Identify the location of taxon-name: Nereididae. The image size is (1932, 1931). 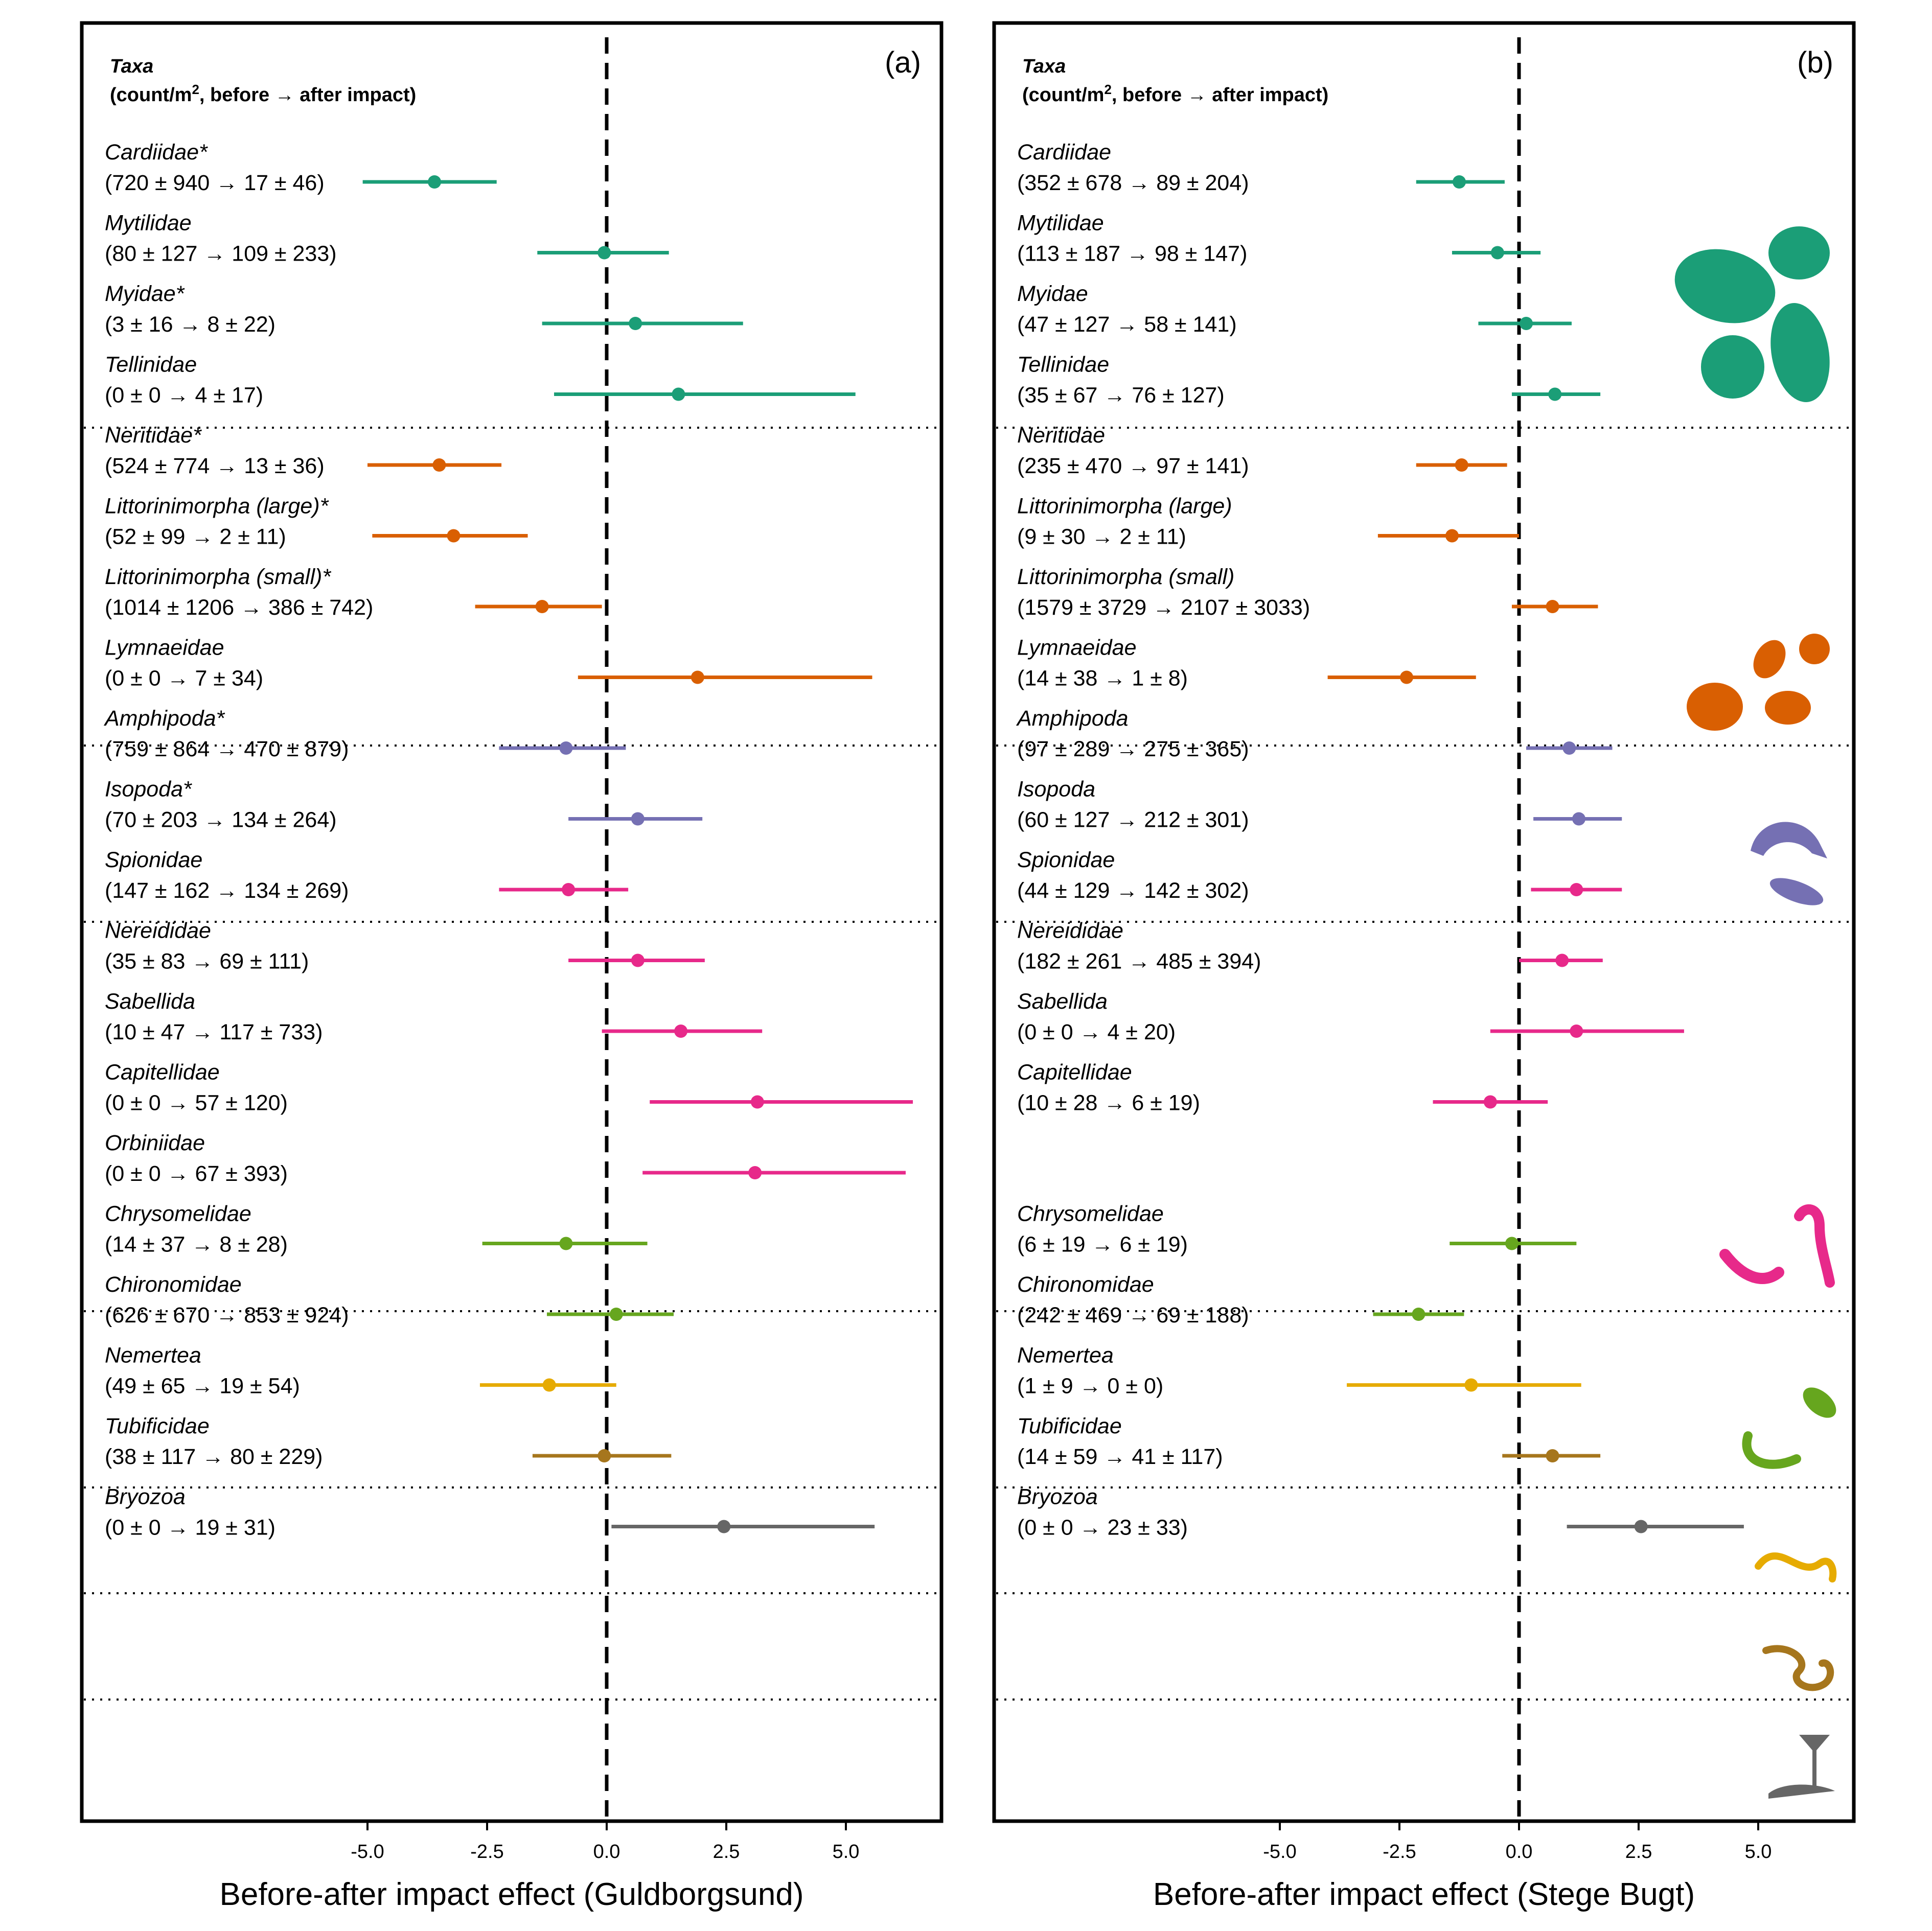
(158, 931).